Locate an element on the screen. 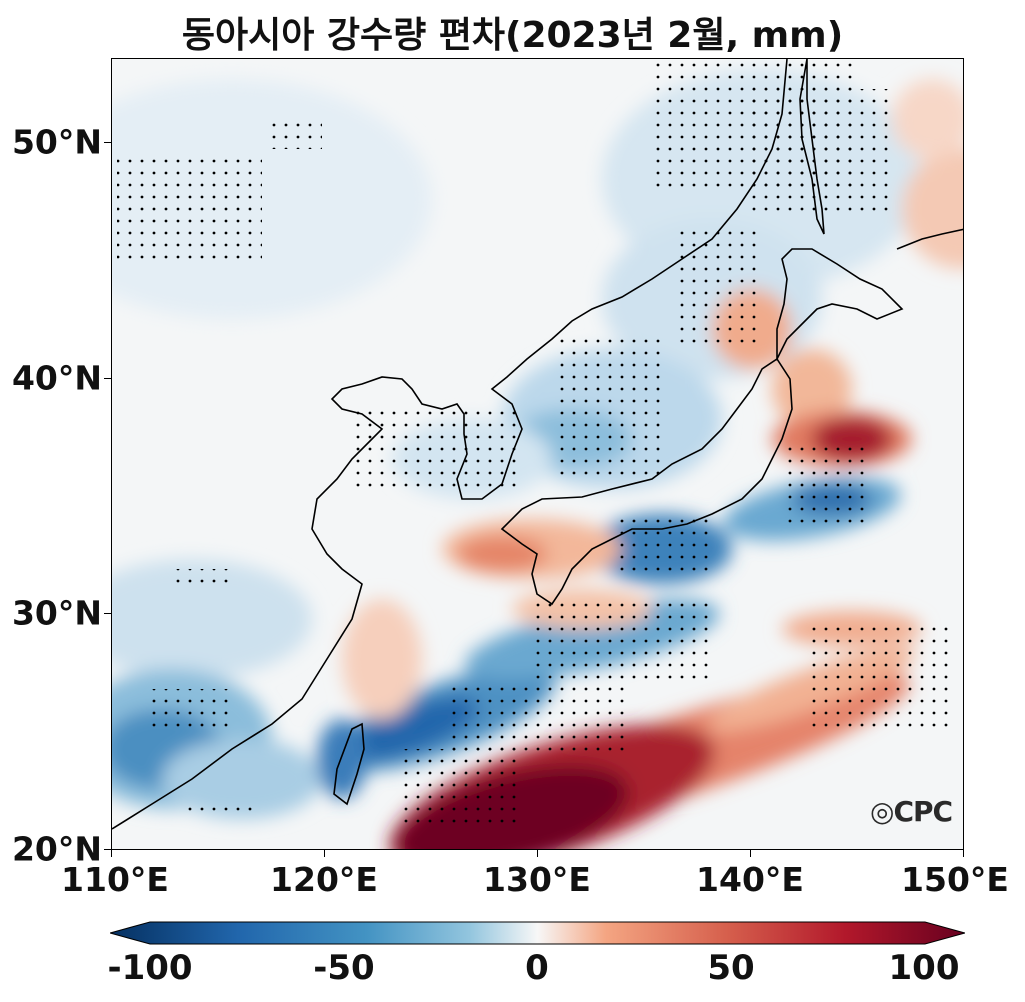 The image size is (1025, 1002). colorbar-tick-label: 100 is located at coordinates (924, 968).